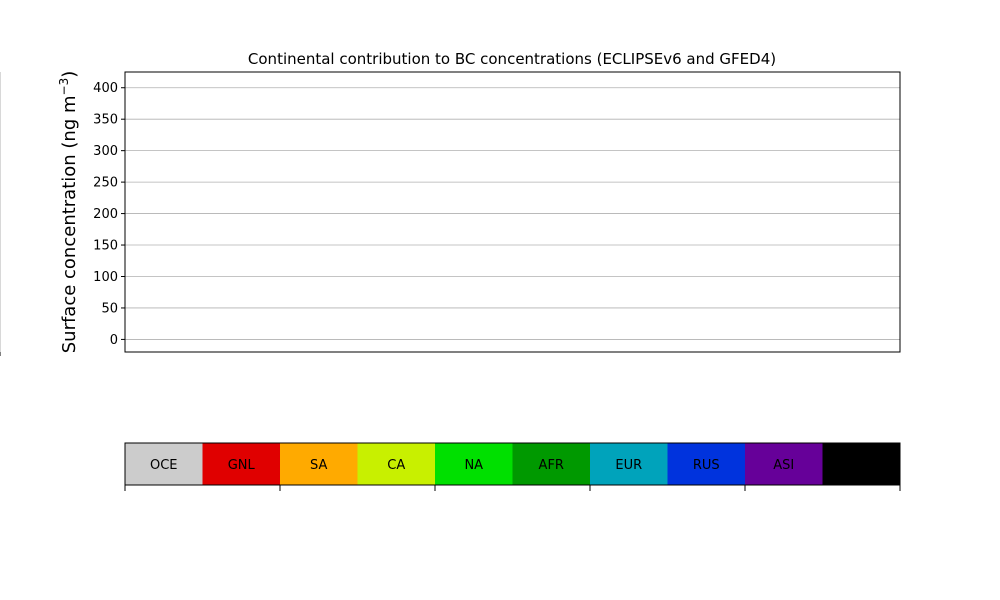  I want to click on y-axis-label-exponent: −3, so click(64, 87).